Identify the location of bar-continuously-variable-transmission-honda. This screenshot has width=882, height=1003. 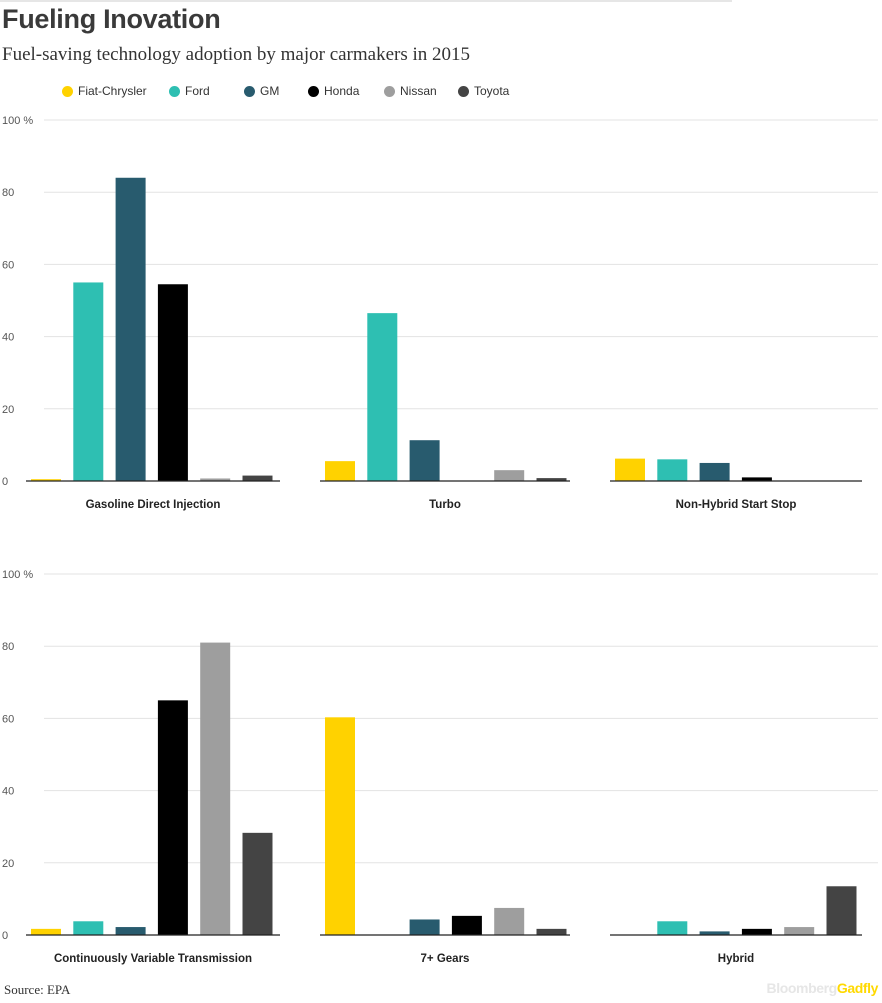
(172, 817).